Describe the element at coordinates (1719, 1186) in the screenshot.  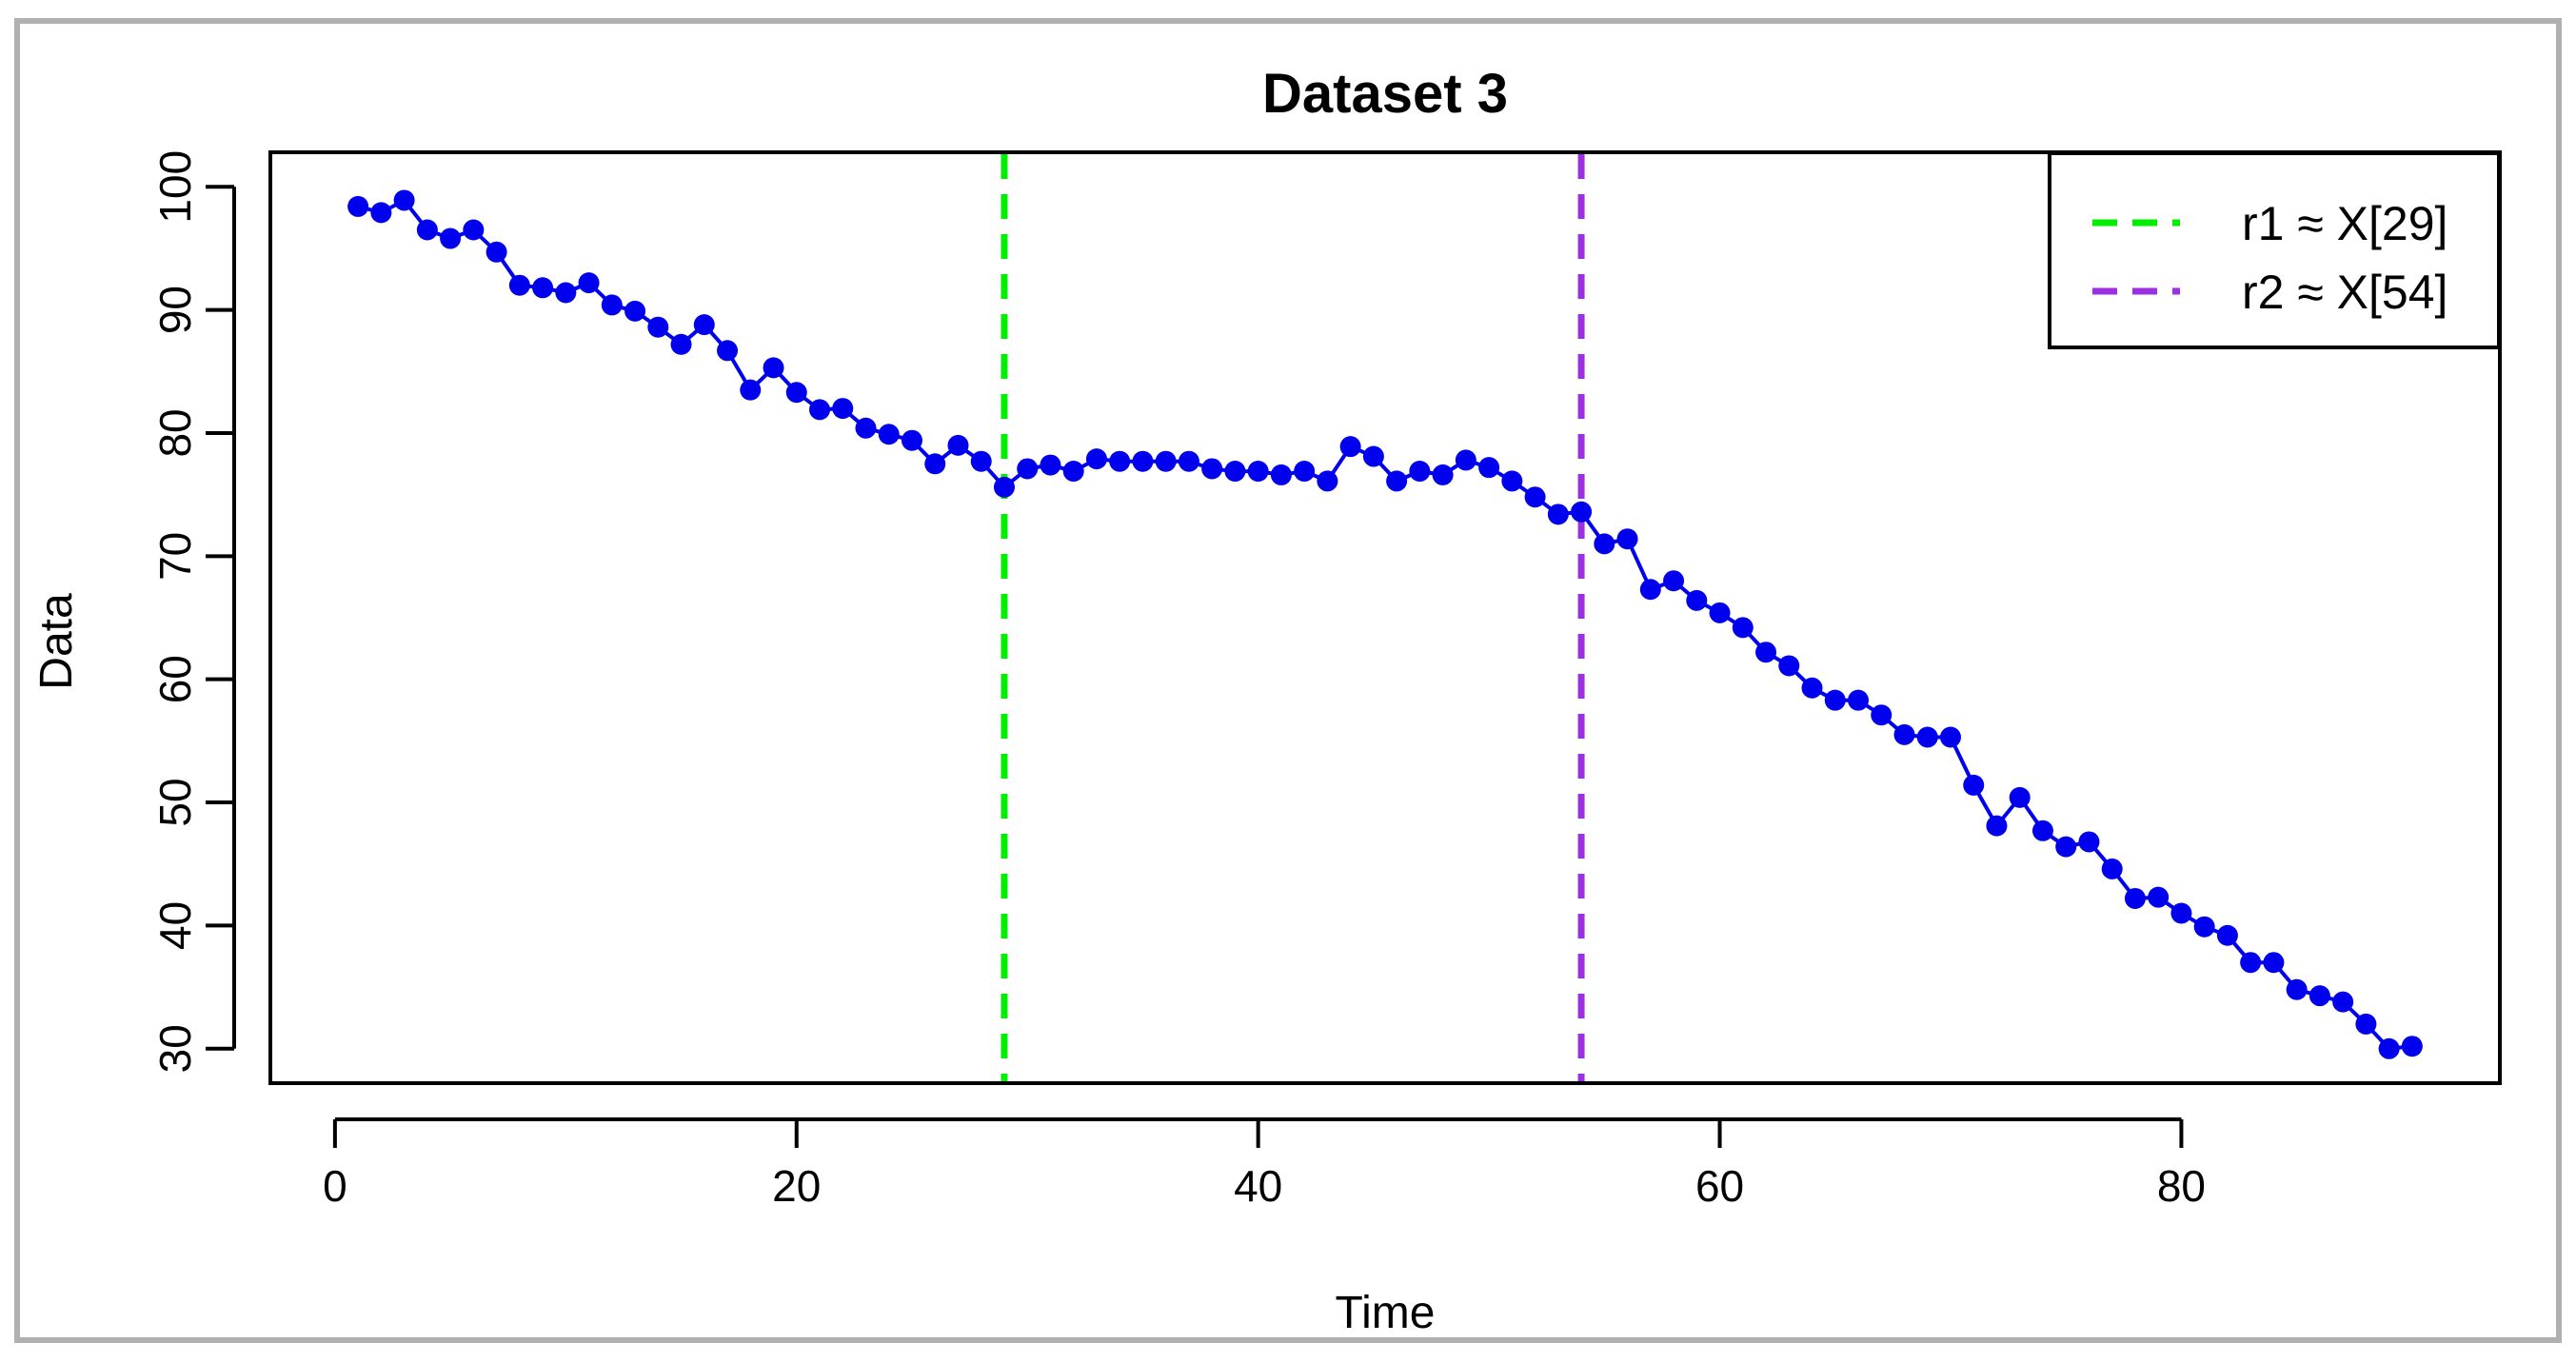
I see `x-tick-label: 60` at that location.